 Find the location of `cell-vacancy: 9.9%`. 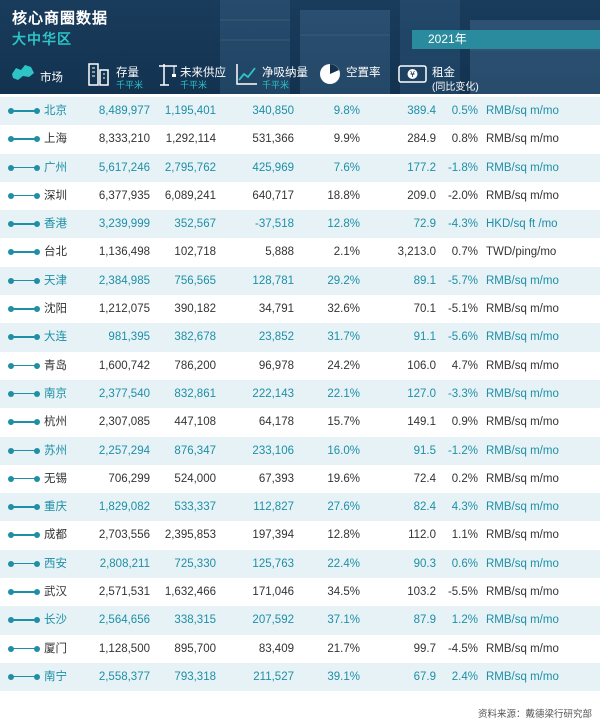

cell-vacancy: 9.9% is located at coordinates (346, 139).